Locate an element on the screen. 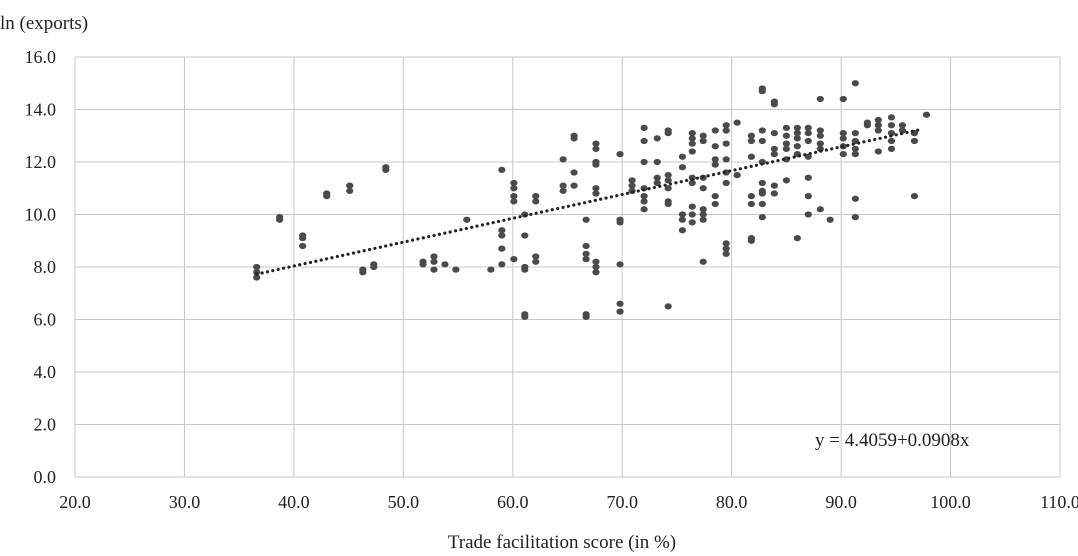 The height and width of the screenshot is (556, 1078). x-tick-label: 90.0 is located at coordinates (841, 502).